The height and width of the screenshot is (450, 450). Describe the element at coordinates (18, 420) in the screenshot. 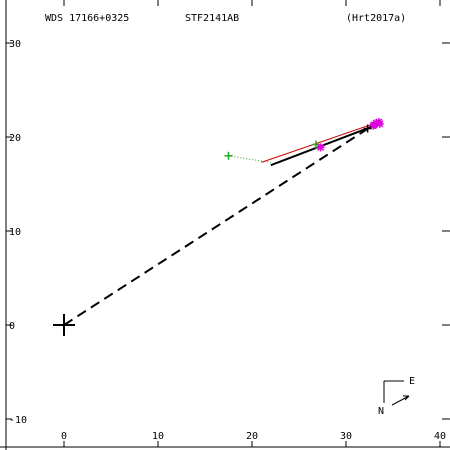

I see `y-tick-label: -10` at that location.